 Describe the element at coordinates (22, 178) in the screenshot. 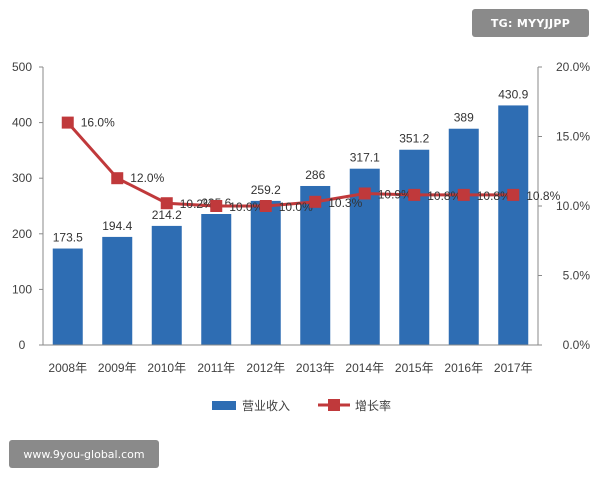

I see `left-tick-label: 300` at that location.